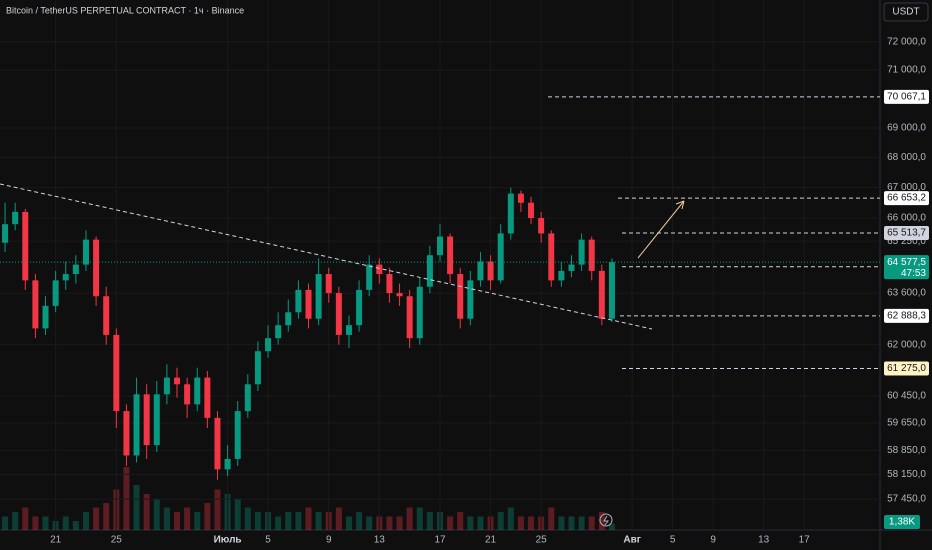 Image resolution: width=932 pixels, height=550 pixels. I want to click on level-label: 70 067,1, so click(906, 97).